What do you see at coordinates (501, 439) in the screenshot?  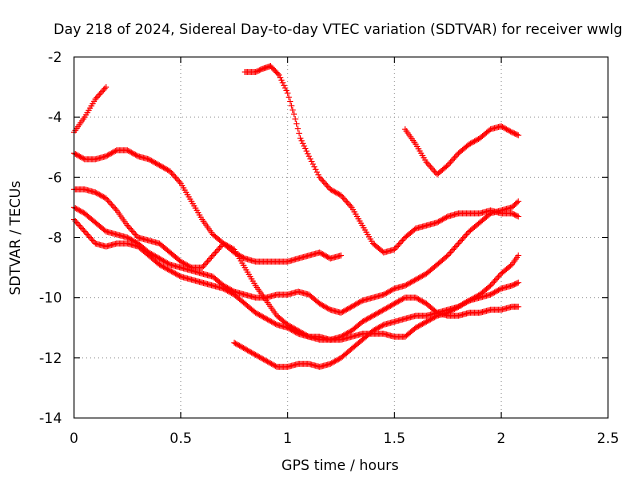 I see `x-tick-label: 2` at bounding box center [501, 439].